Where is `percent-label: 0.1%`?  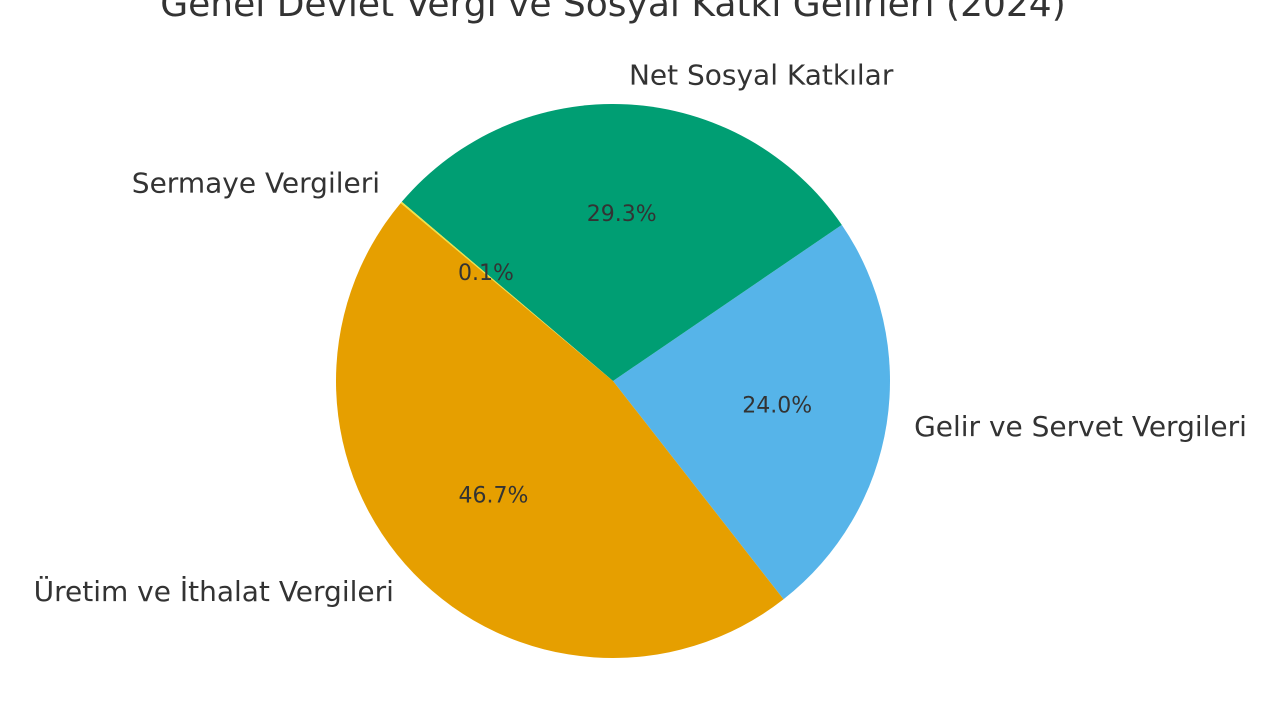 percent-label: 0.1% is located at coordinates (486, 273).